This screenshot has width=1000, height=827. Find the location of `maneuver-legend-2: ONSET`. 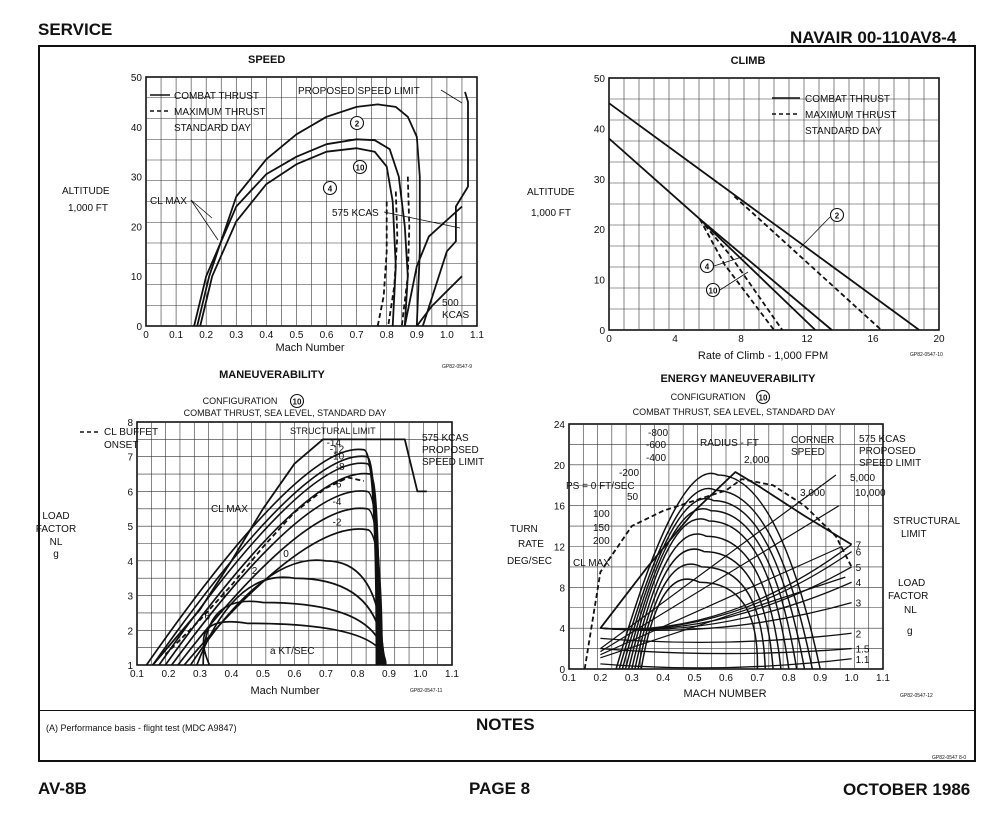

maneuver-legend-2: ONSET is located at coordinates (121, 445).